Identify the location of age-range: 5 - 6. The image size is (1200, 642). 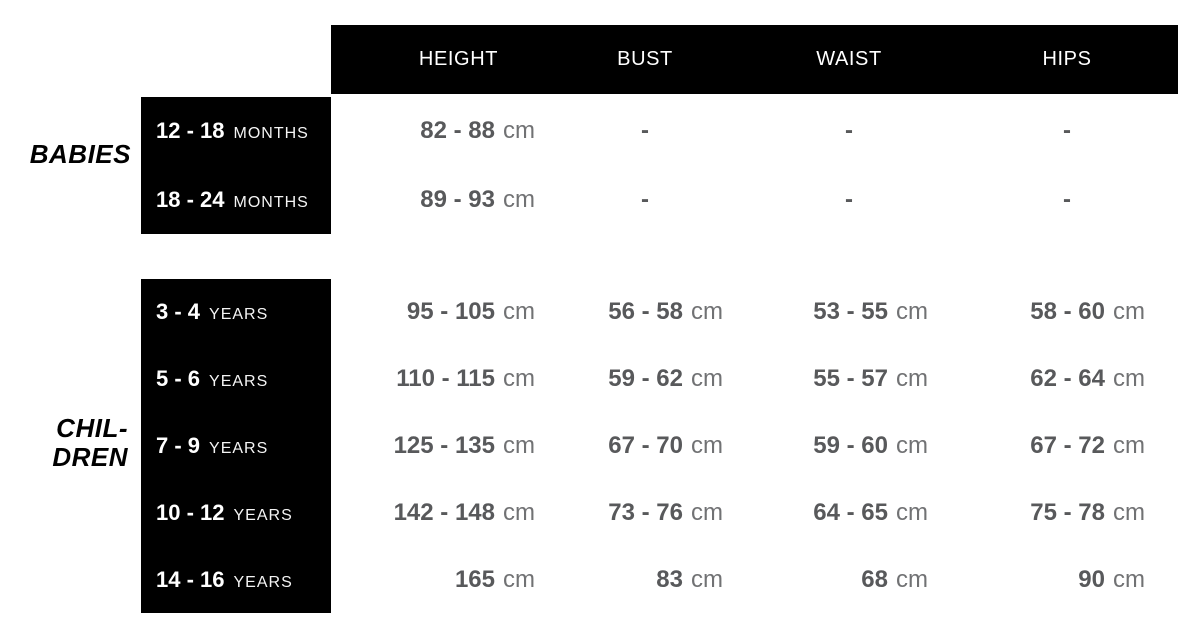
(178, 379).